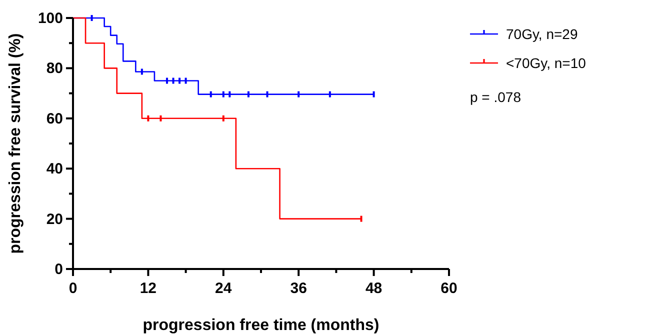  What do you see at coordinates (261, 325) in the screenshot?
I see `x-axis-title: progression free time (months)` at bounding box center [261, 325].